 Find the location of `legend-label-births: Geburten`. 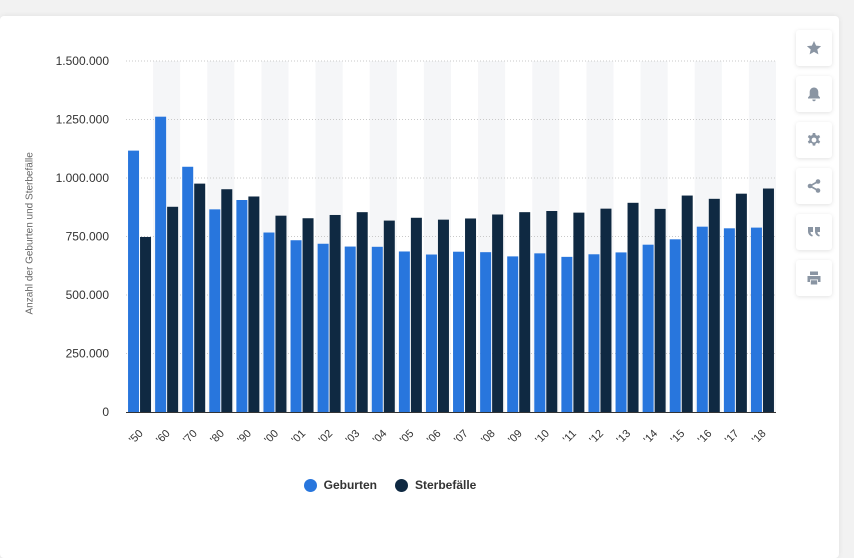

legend-label-births: Geburten is located at coordinates (350, 485).